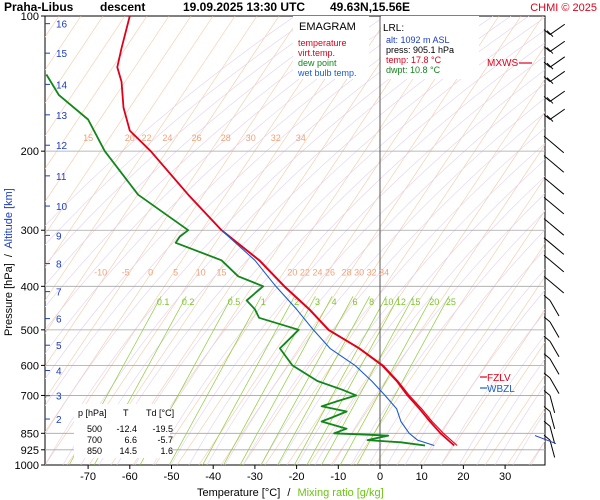 The width and height of the screenshot is (600, 500). What do you see at coordinates (434, 302) in the screenshot?
I see `mixing-ratio-label: 20` at bounding box center [434, 302].